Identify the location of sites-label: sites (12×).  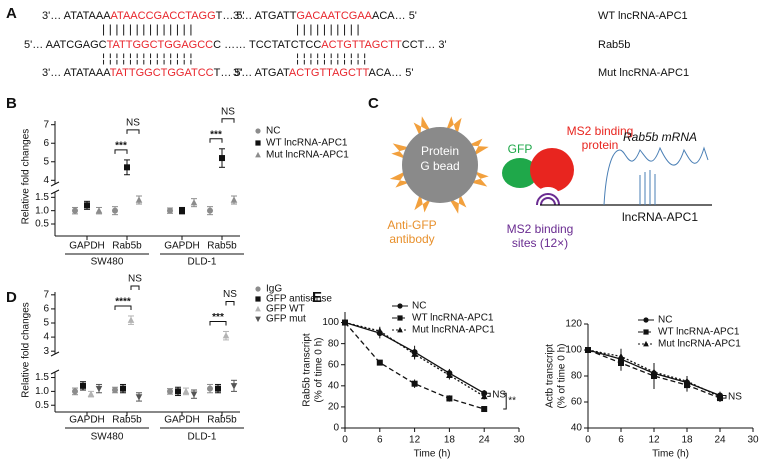
(540, 243).